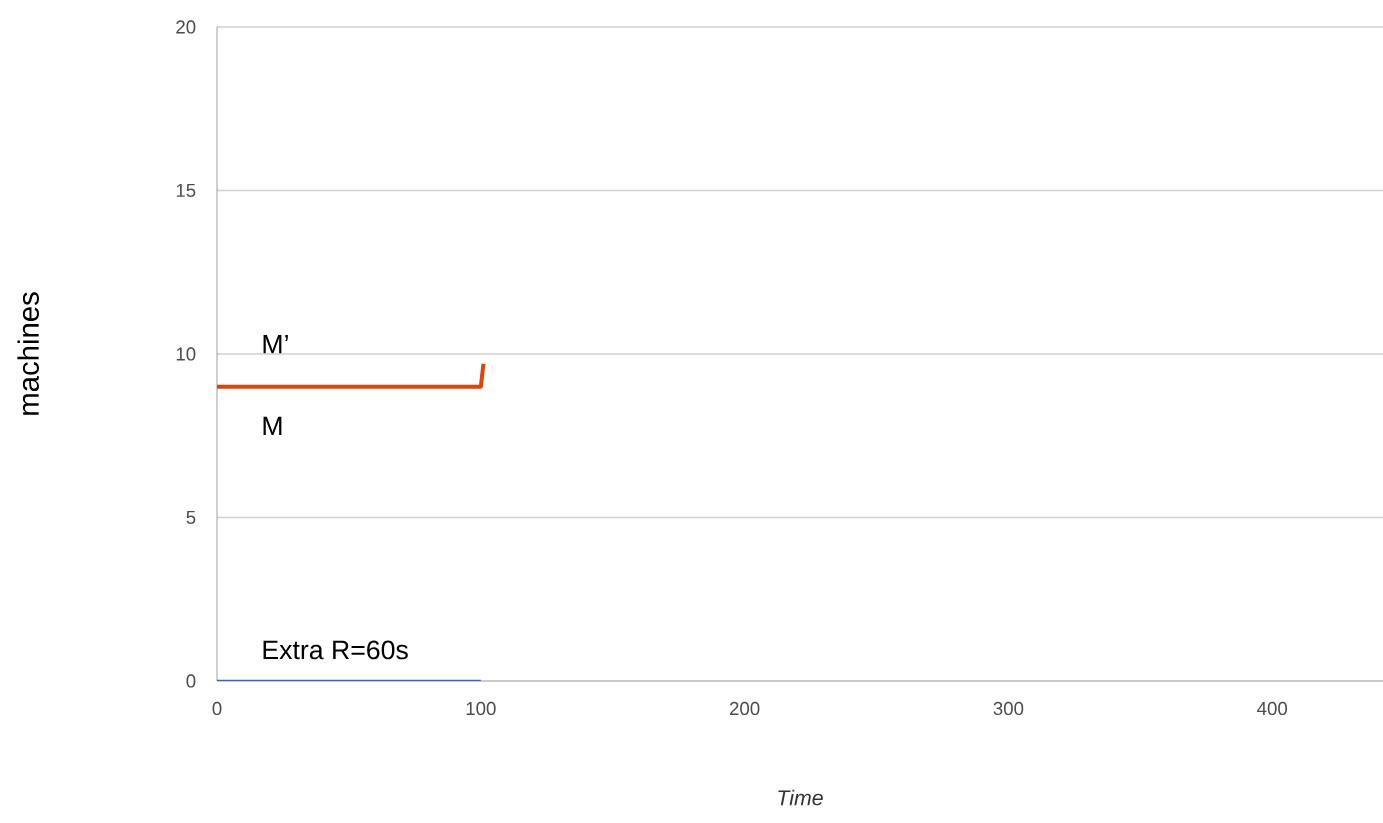 Image resolution: width=1383 pixels, height=823 pixels. Describe the element at coordinates (186, 190) in the screenshot. I see `y-tick-label: 15` at that location.